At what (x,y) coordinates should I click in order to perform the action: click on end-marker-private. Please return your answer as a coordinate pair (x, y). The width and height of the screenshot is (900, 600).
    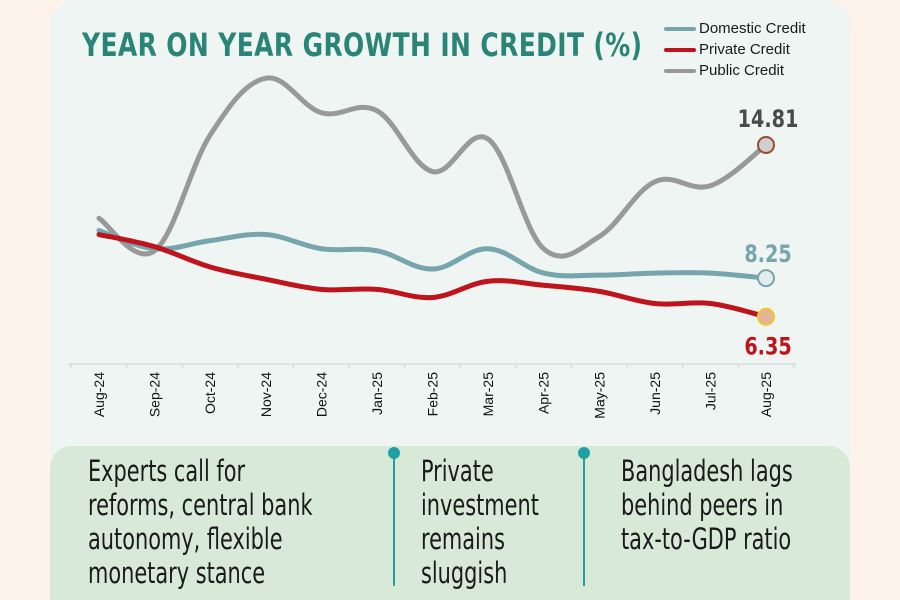
    Looking at the image, I should click on (766, 316).